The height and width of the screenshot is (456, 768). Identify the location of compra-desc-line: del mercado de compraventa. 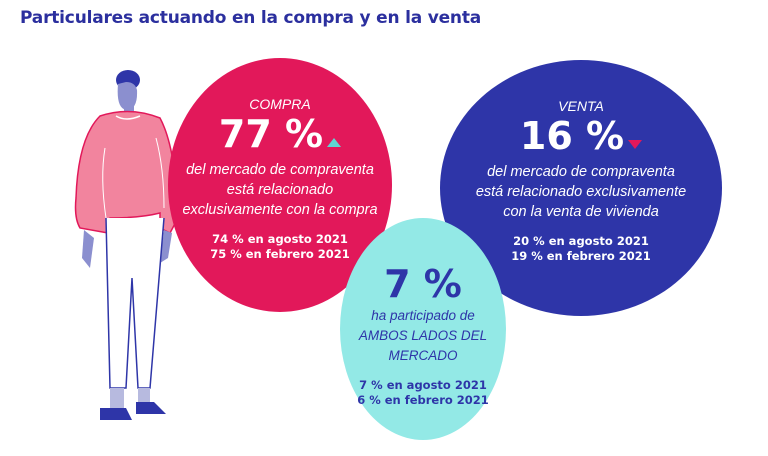
(280, 170).